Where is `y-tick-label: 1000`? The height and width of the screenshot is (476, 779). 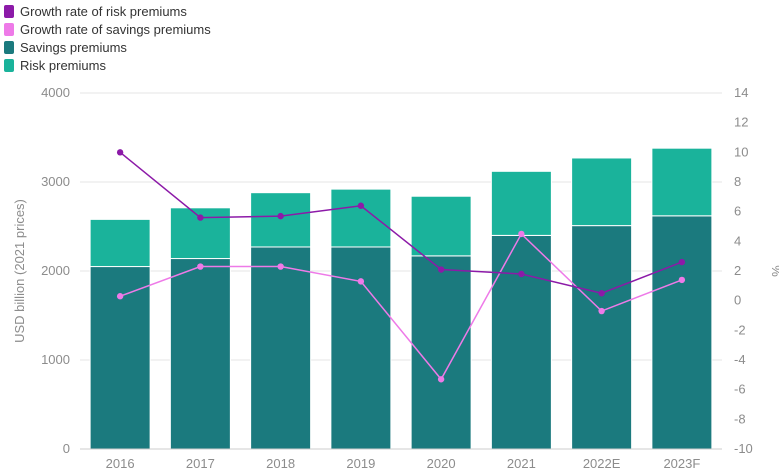
y-tick-label: 1000 is located at coordinates (55, 359).